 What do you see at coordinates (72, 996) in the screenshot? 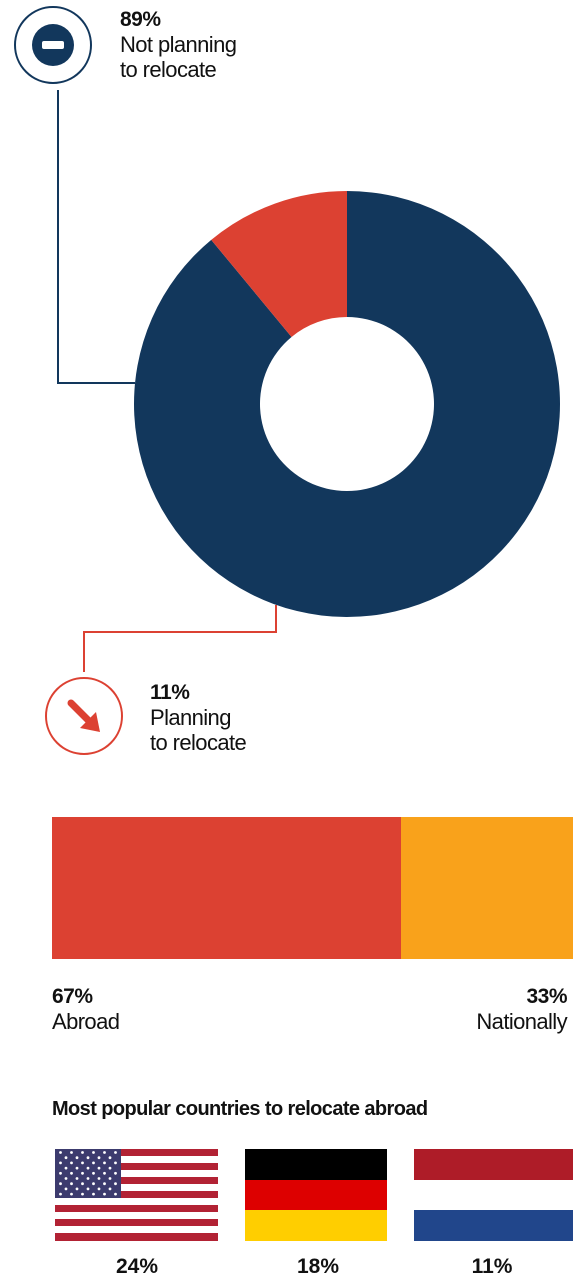
I see `abroad-pct: 67%` at bounding box center [72, 996].